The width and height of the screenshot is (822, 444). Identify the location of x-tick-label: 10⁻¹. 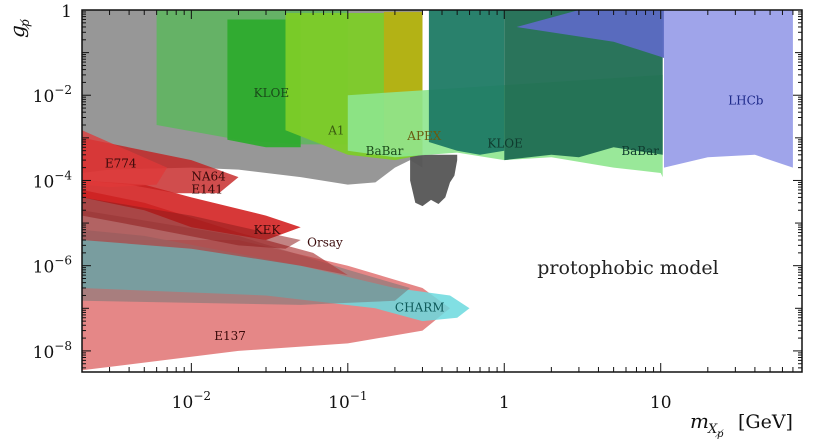
(347, 401).